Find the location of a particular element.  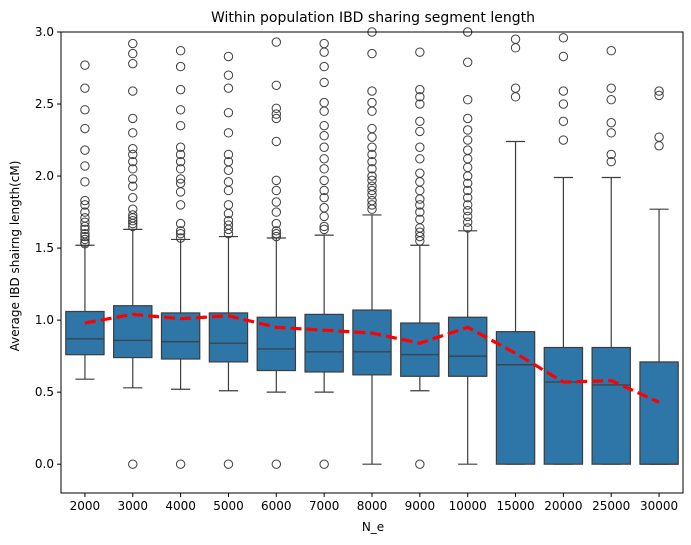

x-tick-label: 6000 is located at coordinates (276, 506).